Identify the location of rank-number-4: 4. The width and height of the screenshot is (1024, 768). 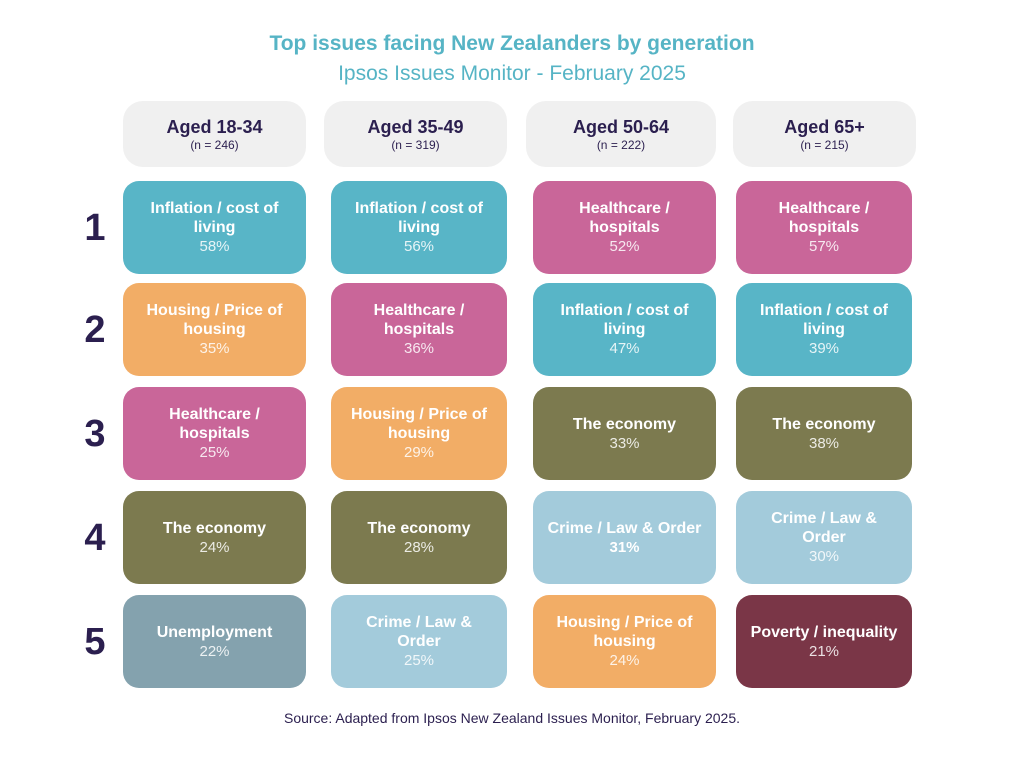
(95, 537).